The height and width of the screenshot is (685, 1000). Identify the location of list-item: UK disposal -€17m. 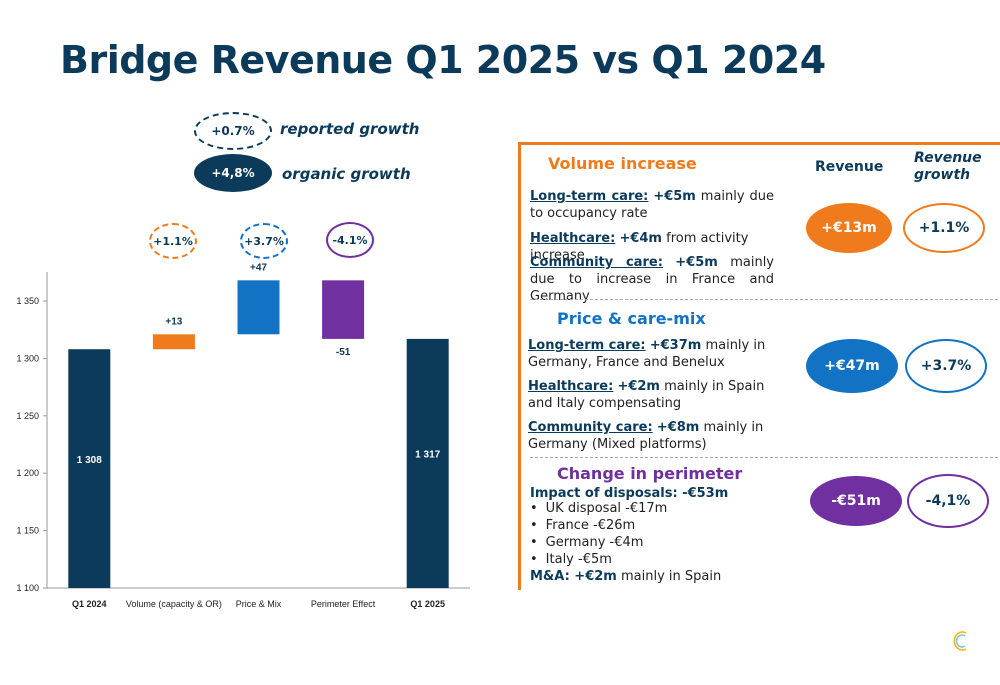
(599, 508).